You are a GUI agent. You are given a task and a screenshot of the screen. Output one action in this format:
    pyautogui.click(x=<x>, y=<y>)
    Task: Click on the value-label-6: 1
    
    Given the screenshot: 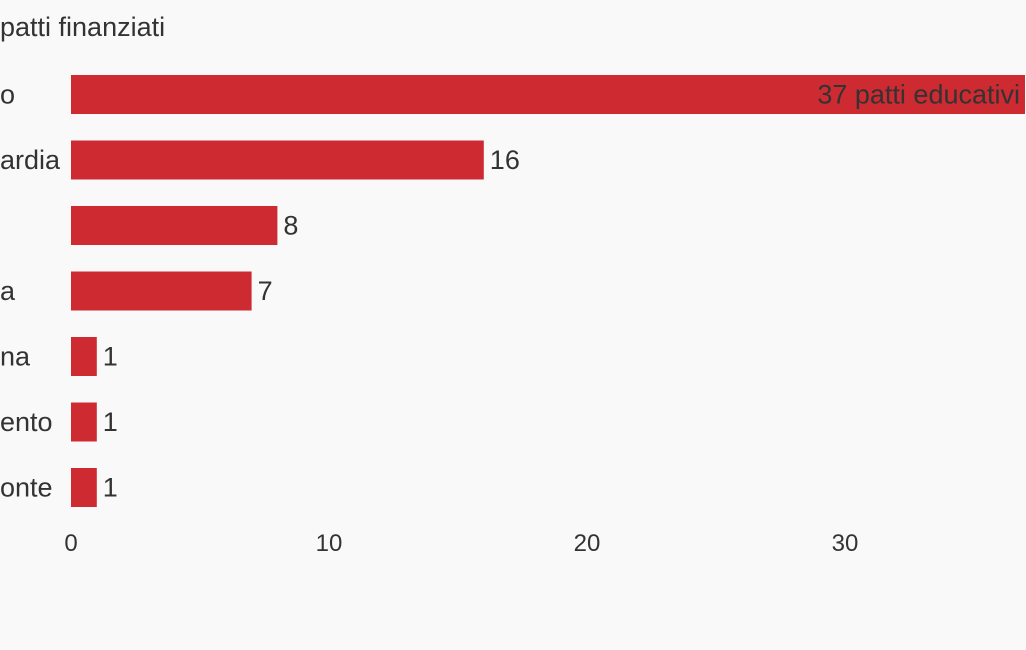 What is the action you would take?
    pyautogui.click(x=110, y=488)
    